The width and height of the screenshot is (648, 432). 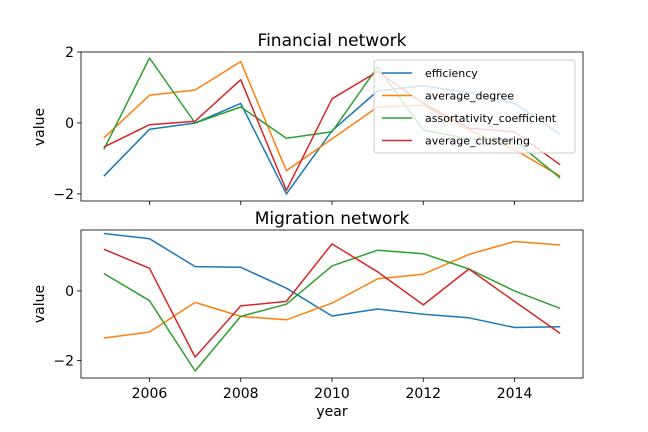 What do you see at coordinates (150, 394) in the screenshot?
I see `x-tick-label: 2006` at bounding box center [150, 394].